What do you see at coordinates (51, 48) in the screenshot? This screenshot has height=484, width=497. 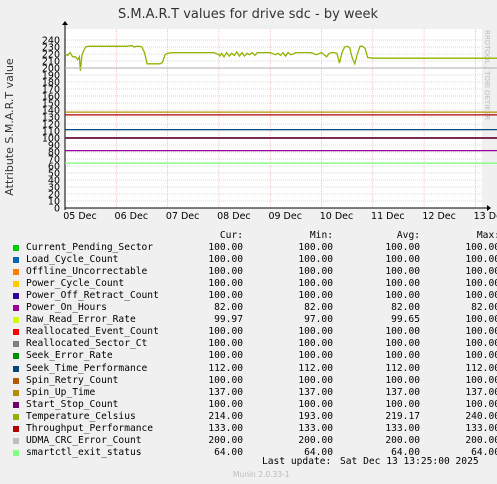 I see `y-tick-label: 230` at bounding box center [51, 48].